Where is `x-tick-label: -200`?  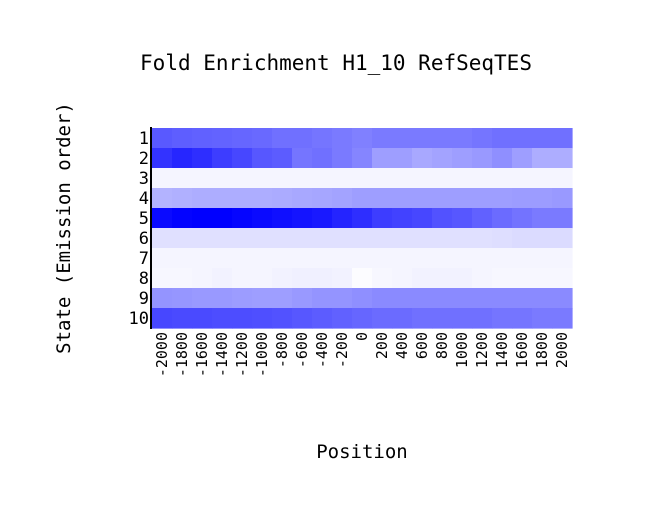 x-tick-label: -200 is located at coordinates (342, 350).